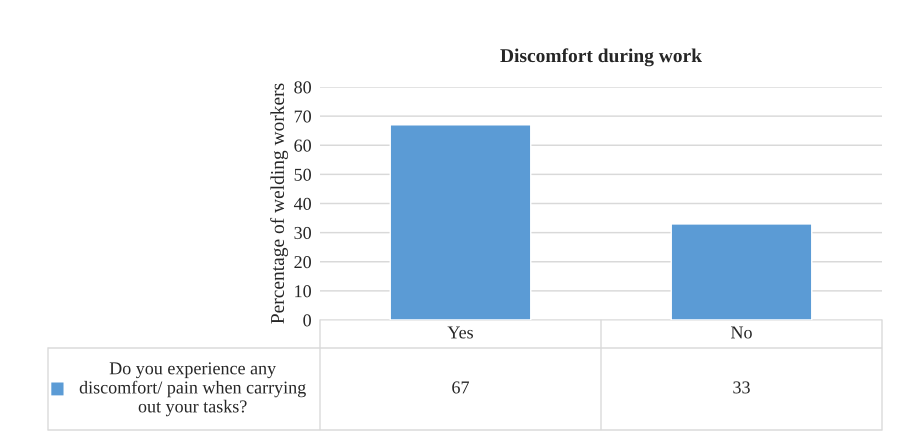  I want to click on y-tick-label: 60, so click(302, 146).